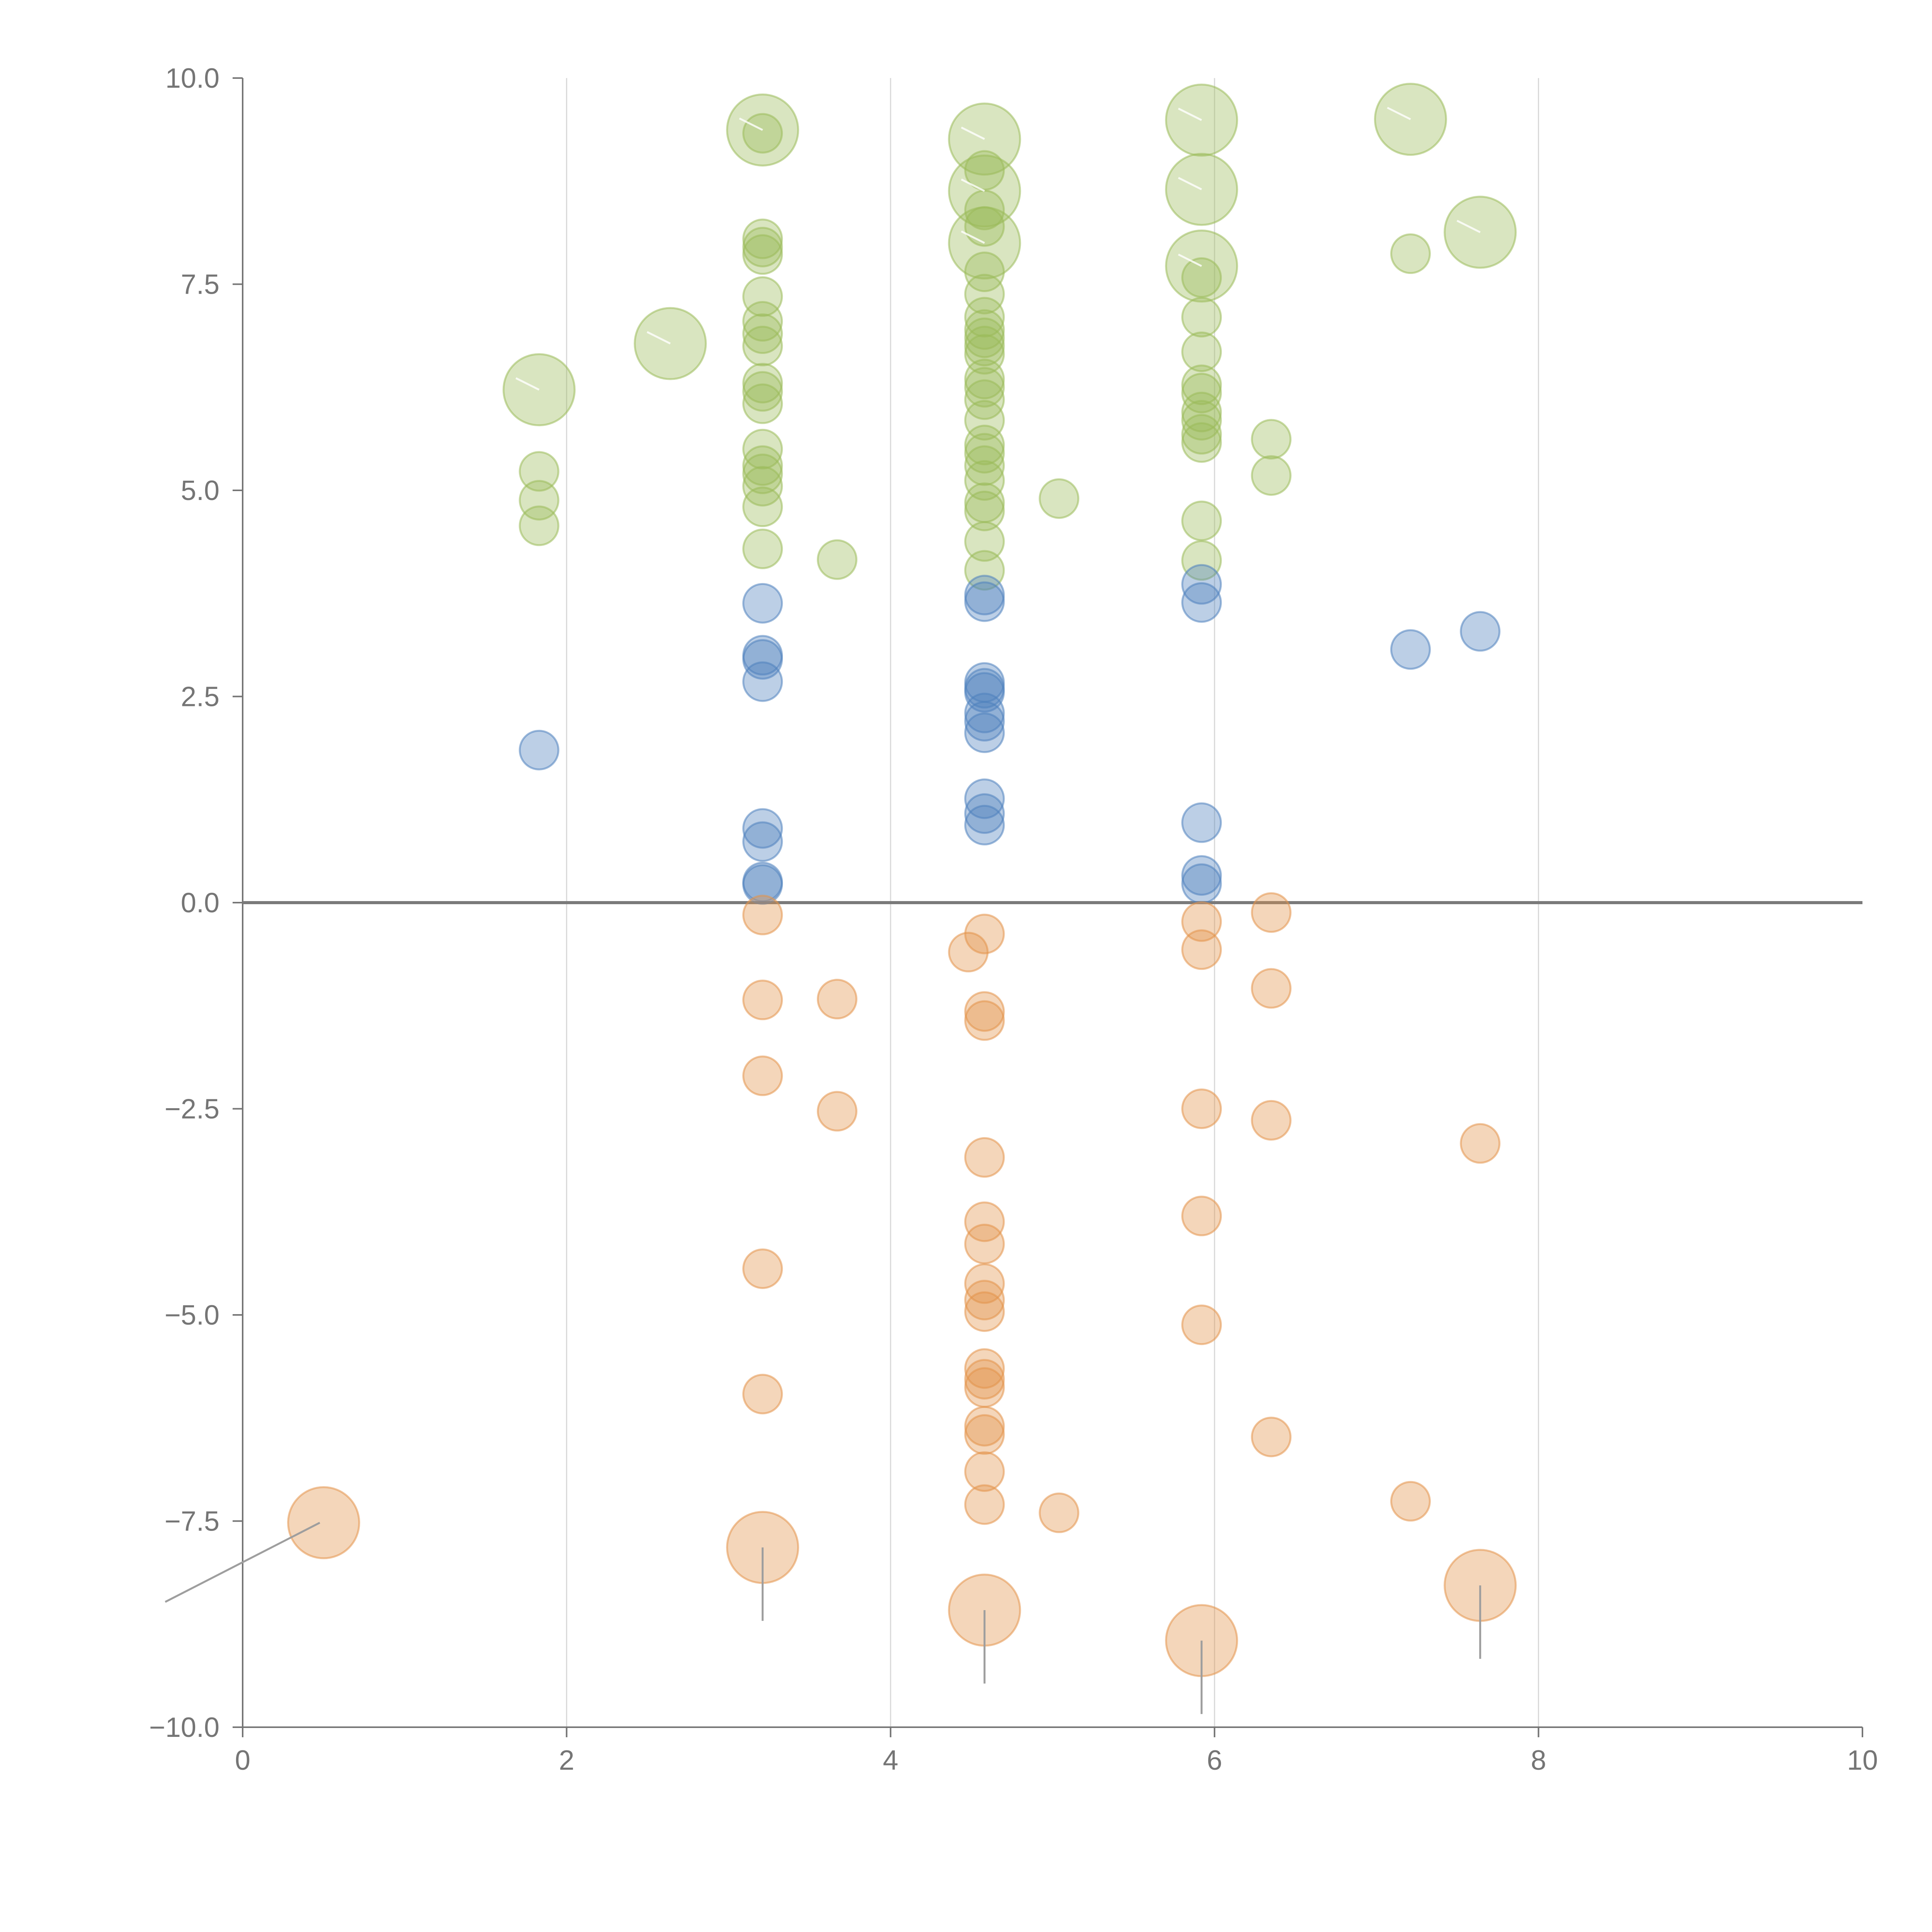 The image size is (1932, 1932). I want to click on y-tick-label: 5.0, so click(200, 491).